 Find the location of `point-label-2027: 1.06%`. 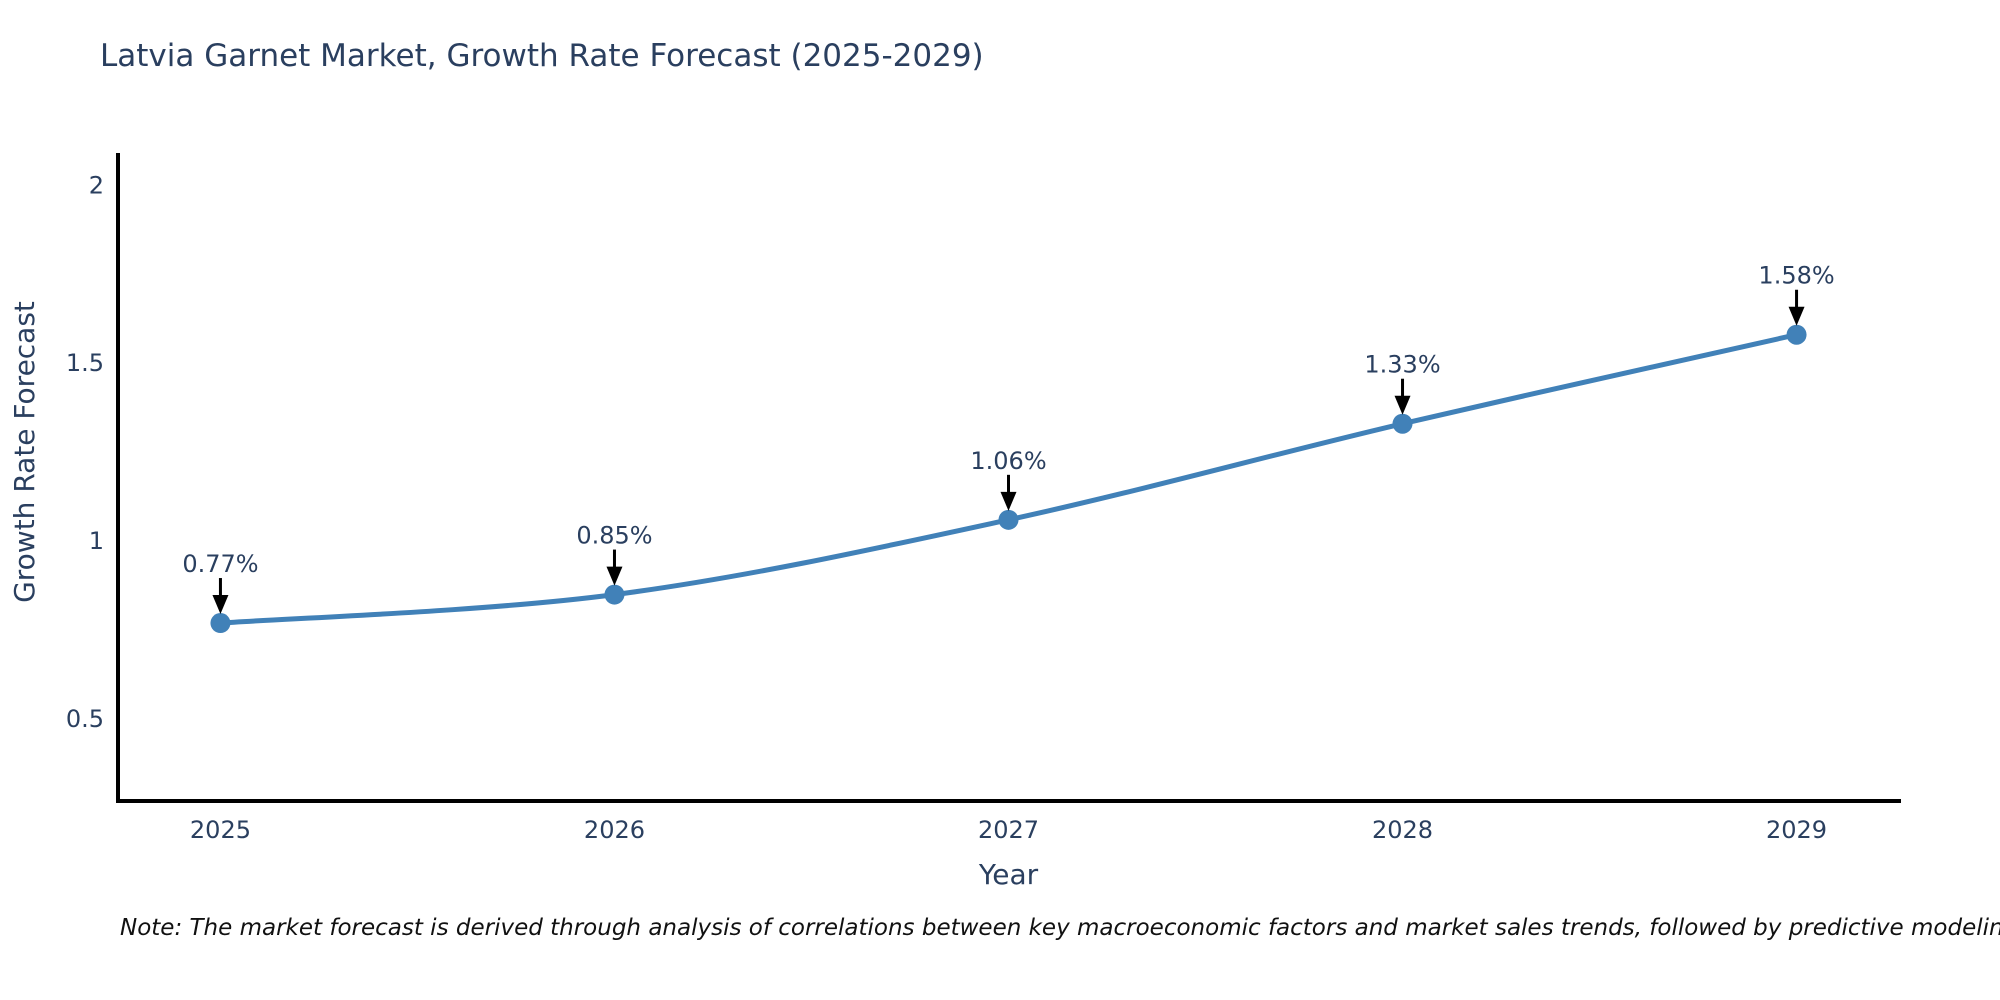

point-label-2027: 1.06% is located at coordinates (1008, 461).